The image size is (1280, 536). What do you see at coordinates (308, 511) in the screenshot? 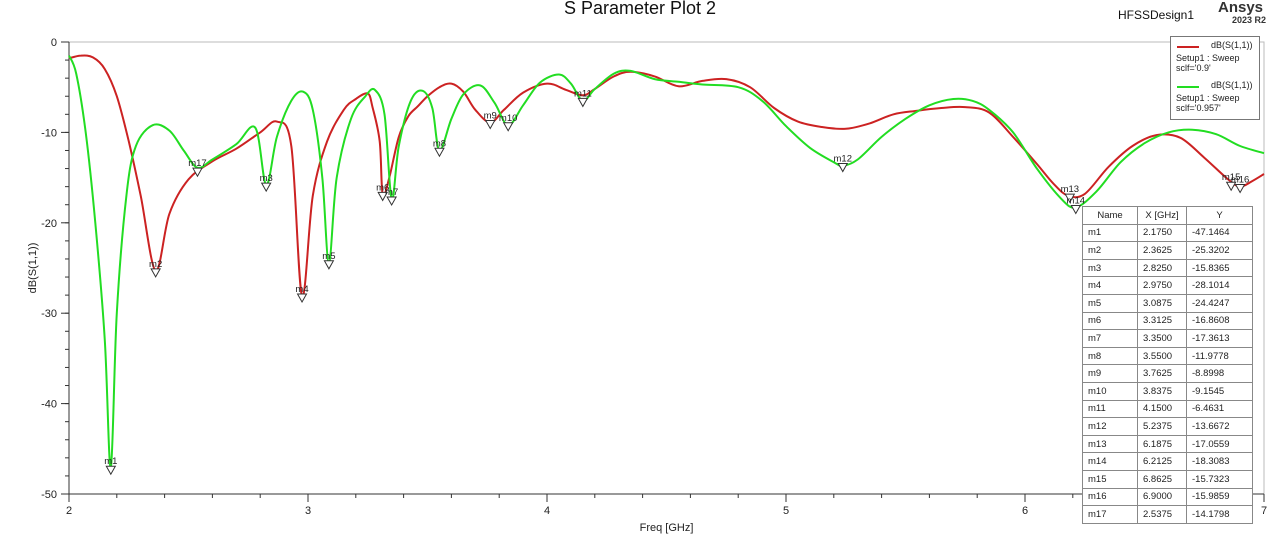
I see `x-tick-label: 3` at bounding box center [308, 511].